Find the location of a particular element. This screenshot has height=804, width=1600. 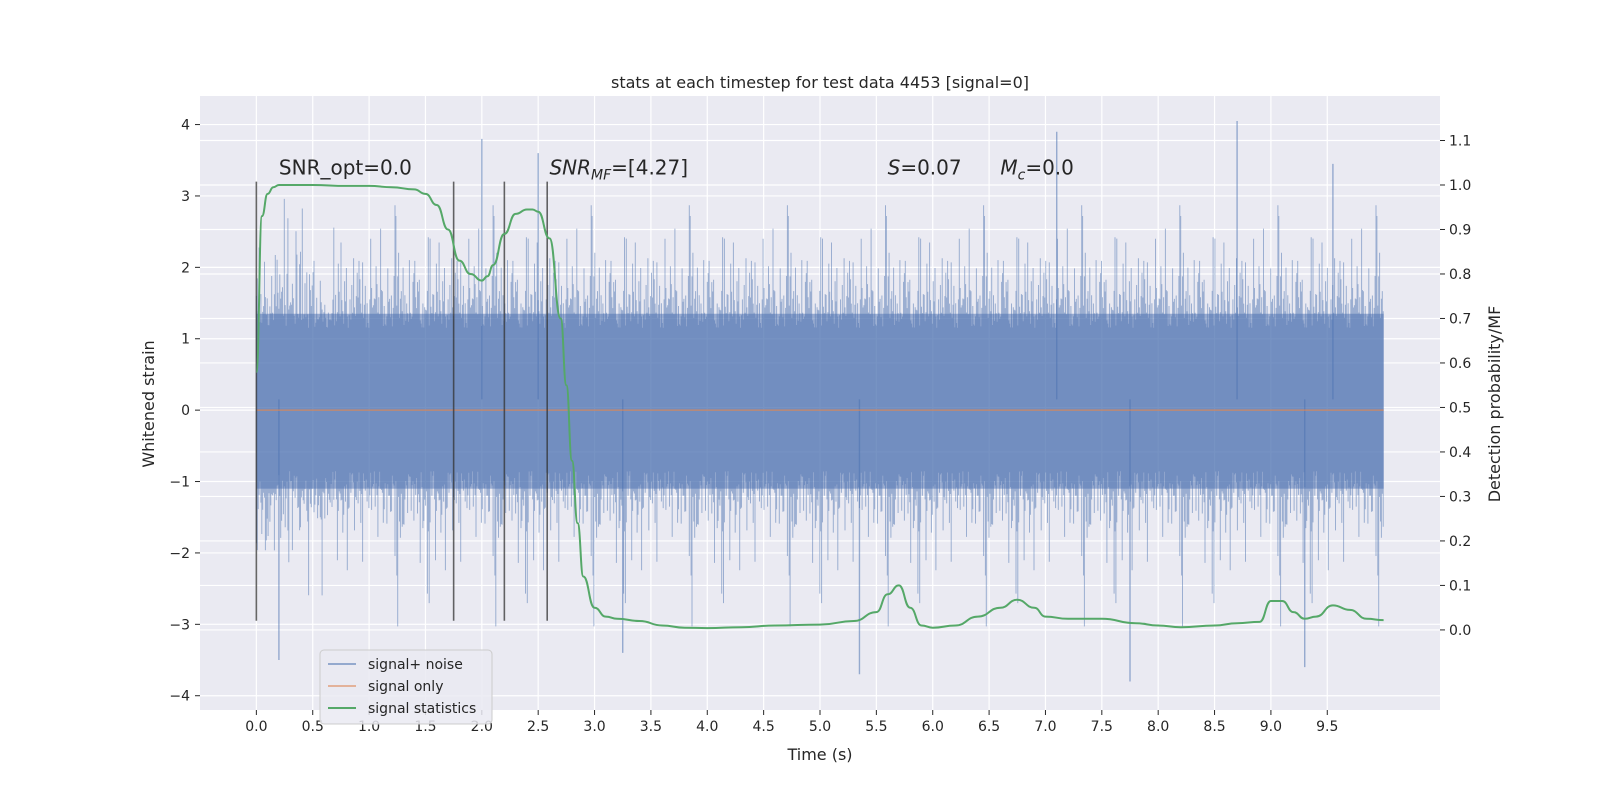

legend-label: signal statistics is located at coordinates (422, 709).